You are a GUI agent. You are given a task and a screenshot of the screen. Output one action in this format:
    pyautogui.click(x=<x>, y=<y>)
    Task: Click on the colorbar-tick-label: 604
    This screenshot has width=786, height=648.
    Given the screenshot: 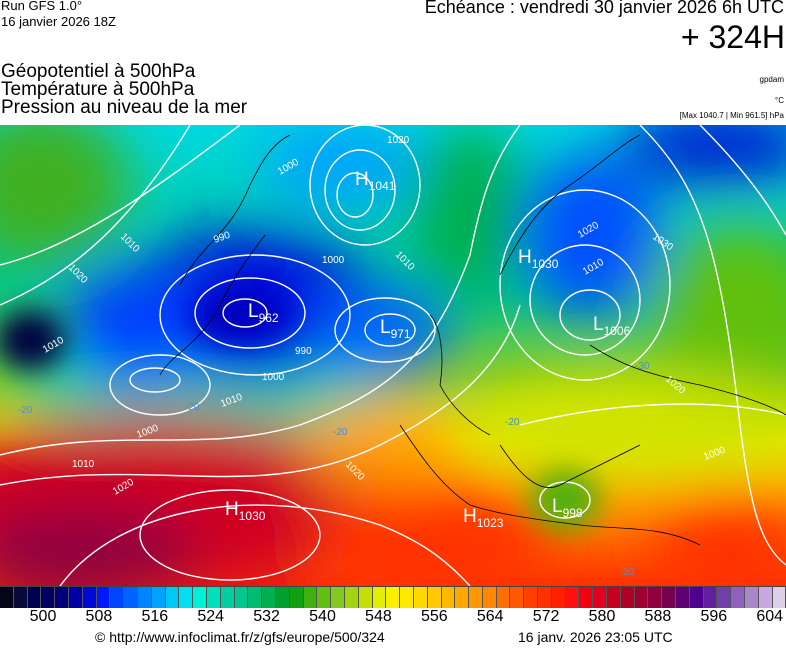 What is the action you would take?
    pyautogui.click(x=770, y=616)
    